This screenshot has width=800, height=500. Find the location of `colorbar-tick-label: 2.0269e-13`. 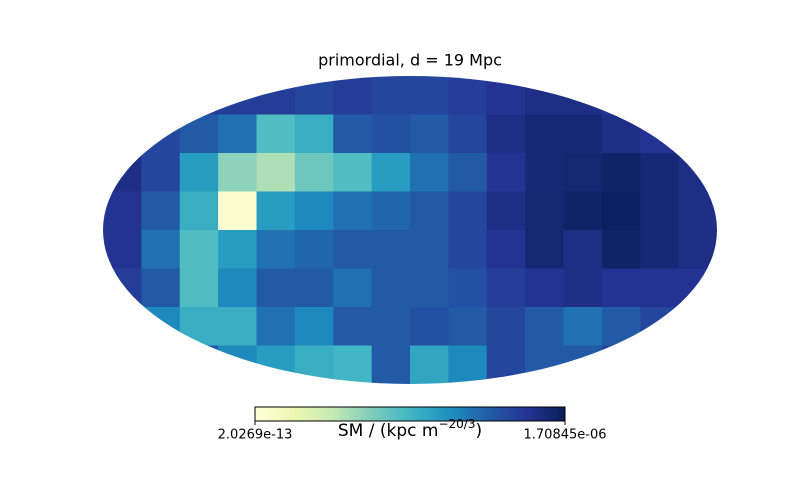

colorbar-tick-label: 2.0269e-13 is located at coordinates (255, 435).